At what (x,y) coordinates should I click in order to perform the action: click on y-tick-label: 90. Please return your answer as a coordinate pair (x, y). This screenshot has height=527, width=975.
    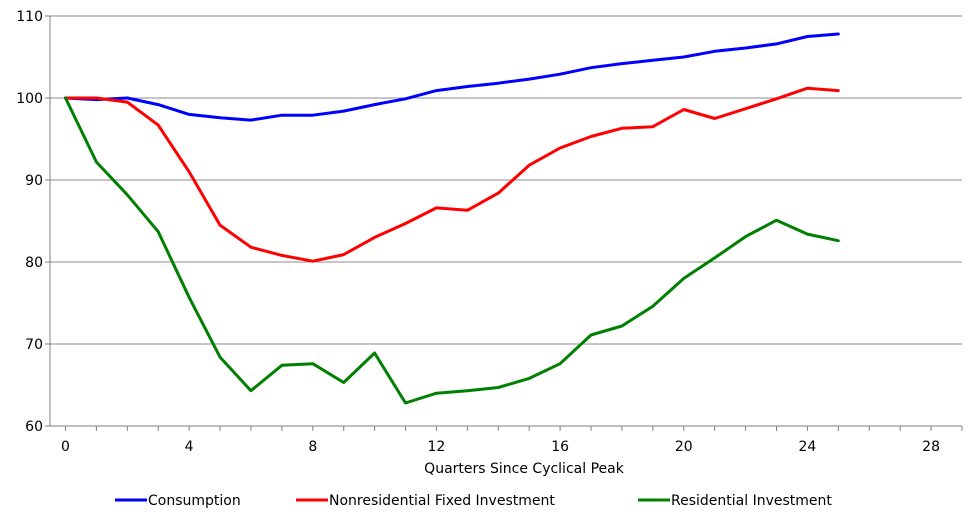
    Looking at the image, I should click on (34, 181).